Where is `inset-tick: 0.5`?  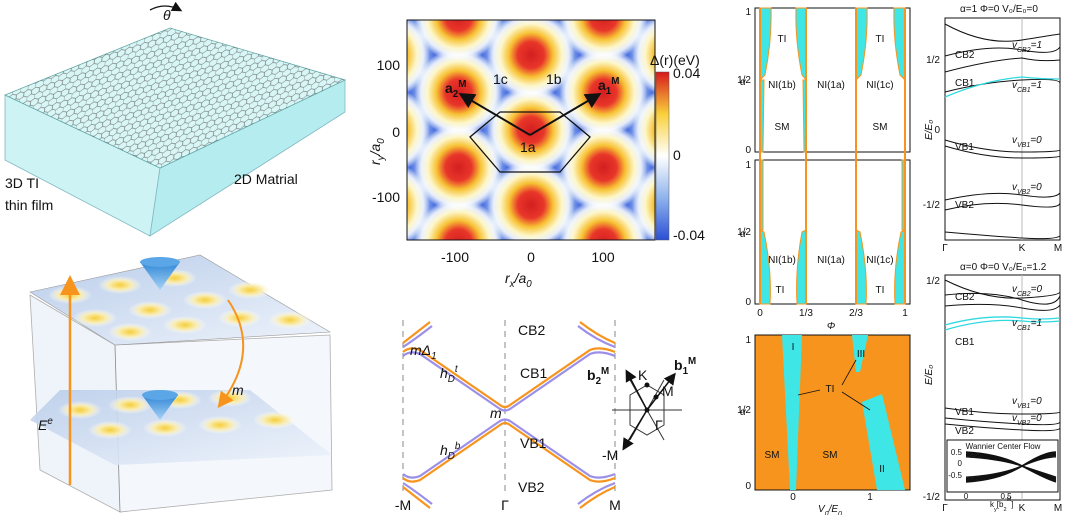 inset-tick: 0.5 is located at coordinates (957, 452).